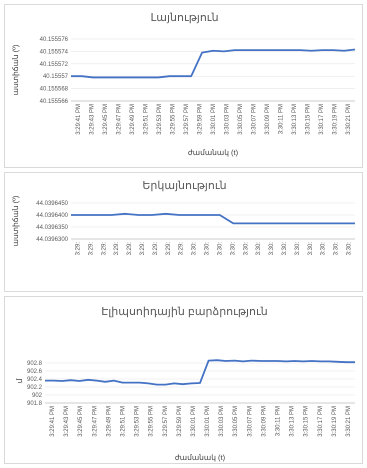 Image resolution: width=367 pixels, height=468 pixels. Describe the element at coordinates (52, 228) in the screenshot. I see `y-tick-label: 44.0396350` at that location.